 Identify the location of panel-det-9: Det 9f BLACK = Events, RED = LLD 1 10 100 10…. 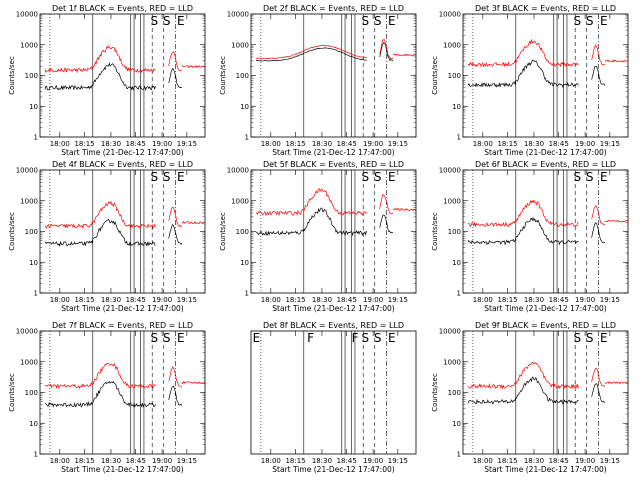
(530, 397).